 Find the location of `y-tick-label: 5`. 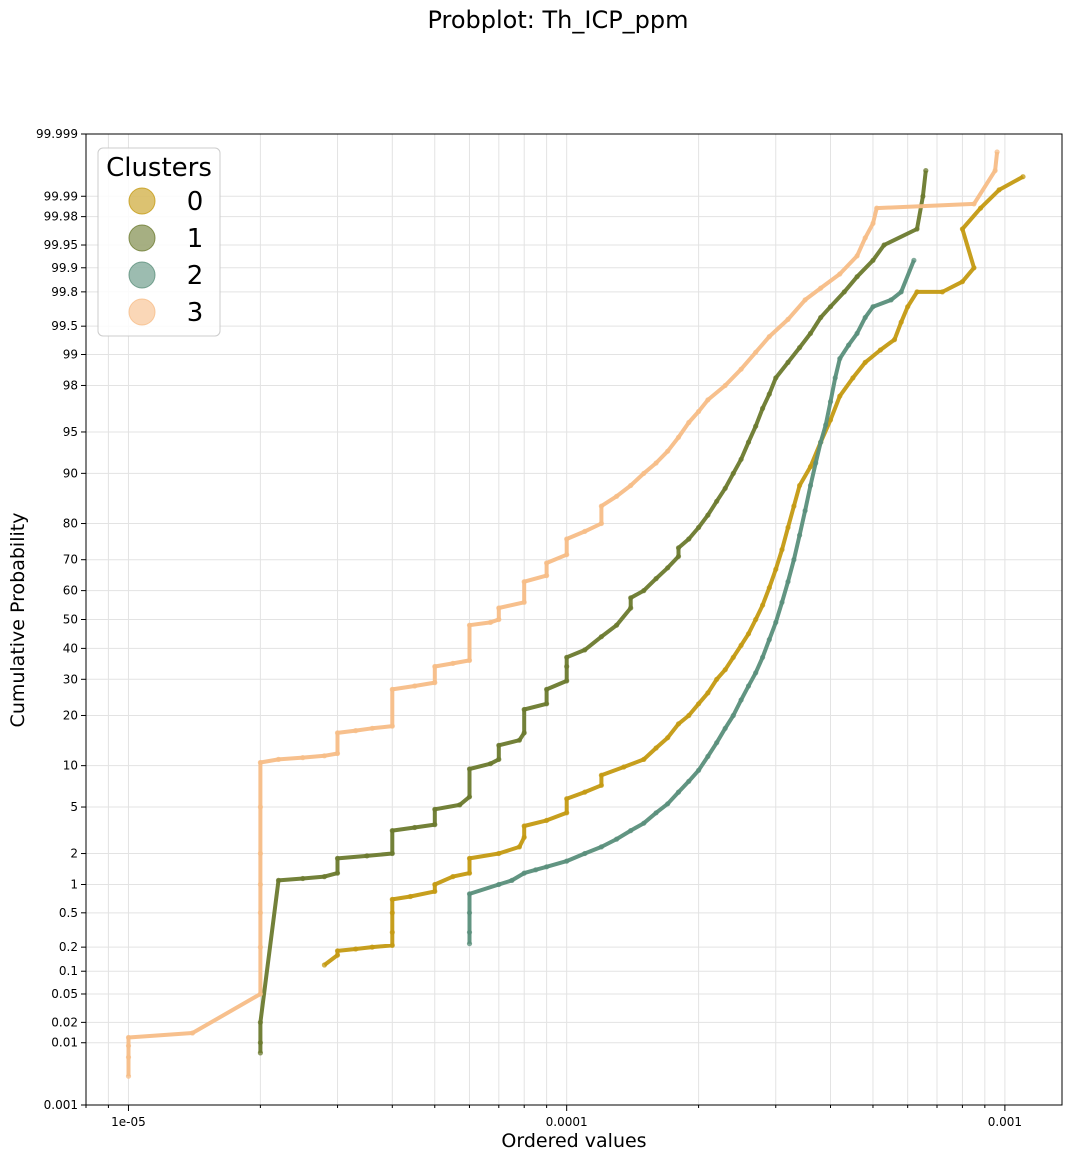

y-tick-label: 5 is located at coordinates (74, 807).